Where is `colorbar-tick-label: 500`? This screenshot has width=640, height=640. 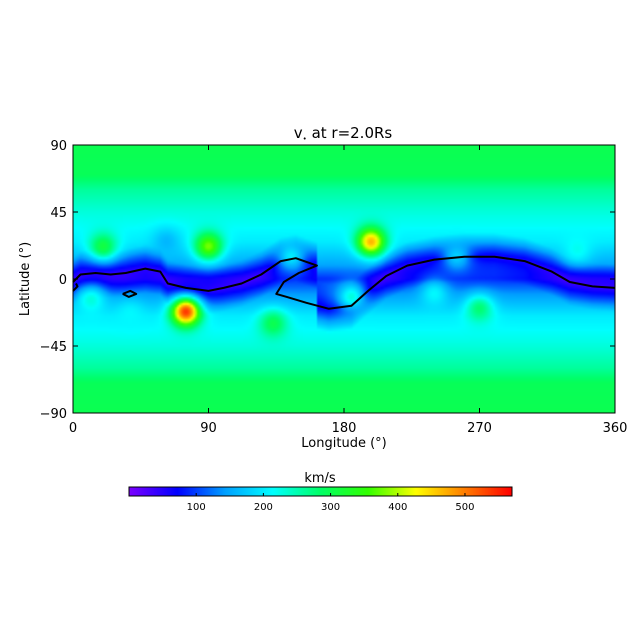 colorbar-tick-label: 500 is located at coordinates (464, 507).